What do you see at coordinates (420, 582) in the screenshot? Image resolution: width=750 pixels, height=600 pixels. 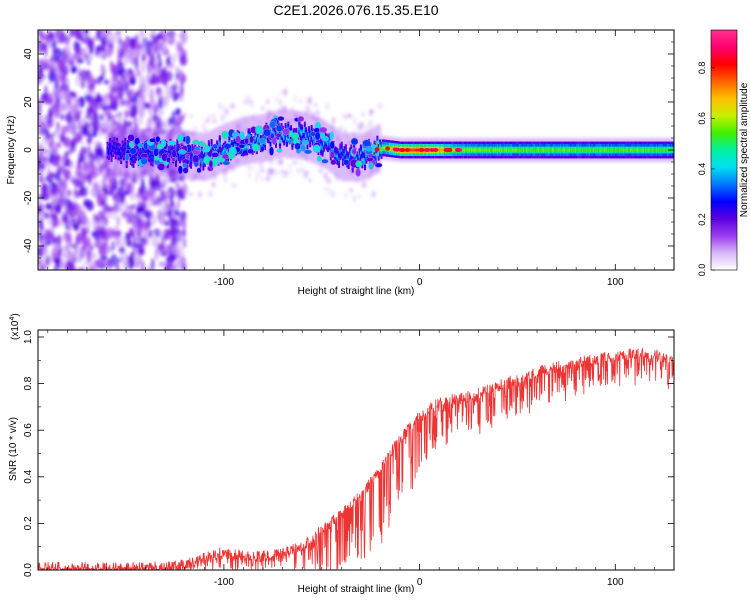 I see `x-tick-label: 0` at bounding box center [420, 582].